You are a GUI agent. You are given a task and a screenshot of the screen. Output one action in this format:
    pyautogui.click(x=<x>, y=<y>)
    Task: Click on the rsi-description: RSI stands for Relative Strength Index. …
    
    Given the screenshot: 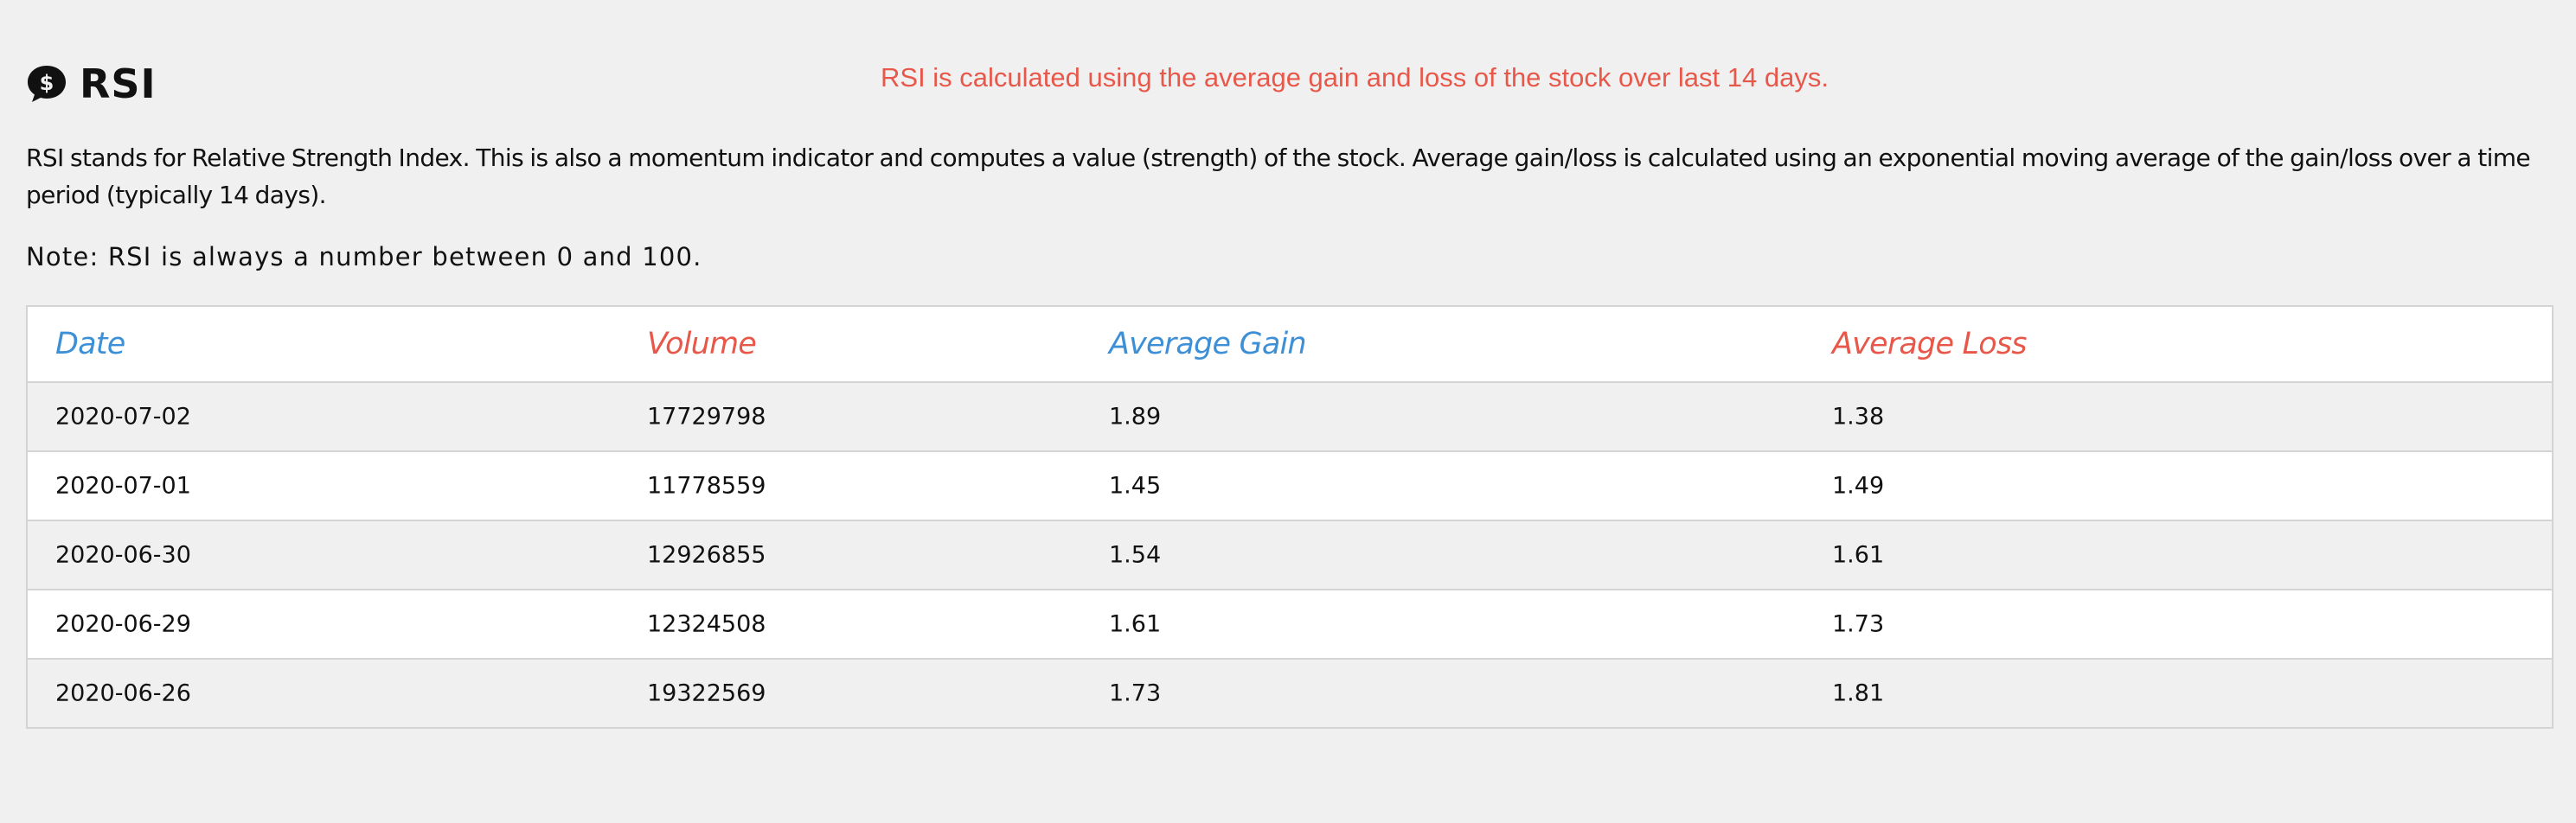 What is the action you would take?
    pyautogui.click(x=1278, y=176)
    